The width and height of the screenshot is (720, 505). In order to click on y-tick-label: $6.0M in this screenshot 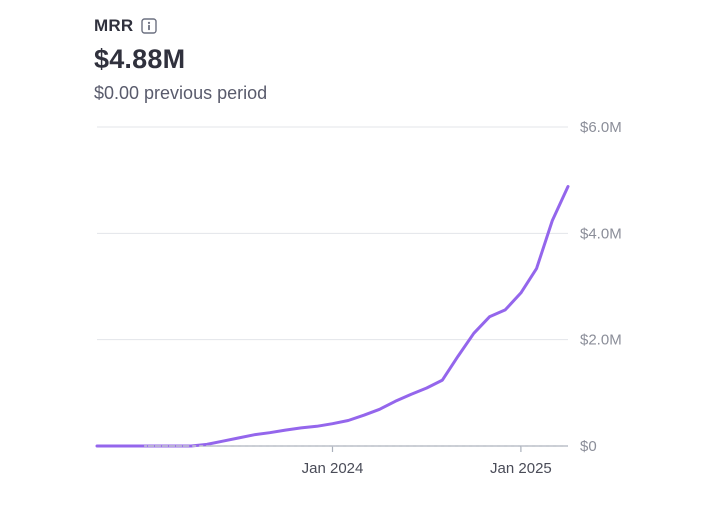, I will do `click(601, 127)`.